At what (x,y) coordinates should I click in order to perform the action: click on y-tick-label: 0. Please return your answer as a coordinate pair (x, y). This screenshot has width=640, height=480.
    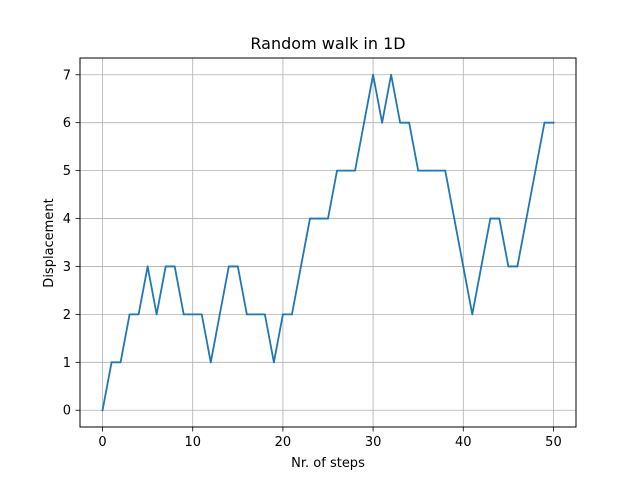
    Looking at the image, I should click on (67, 411).